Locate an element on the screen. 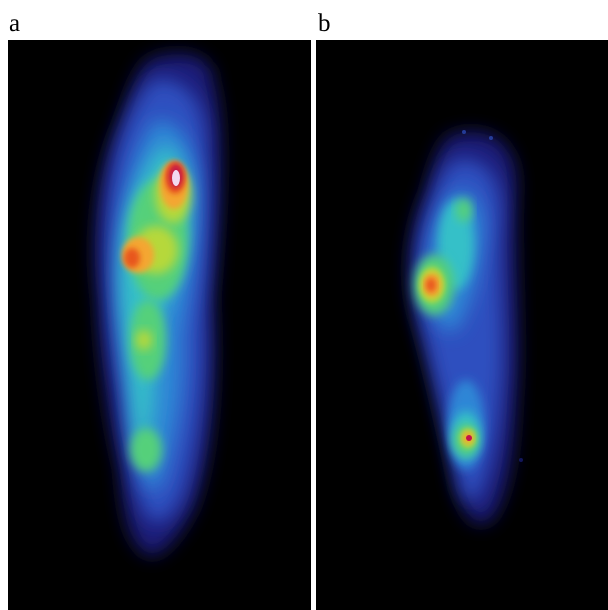  panel-label-b: b is located at coordinates (324, 23).